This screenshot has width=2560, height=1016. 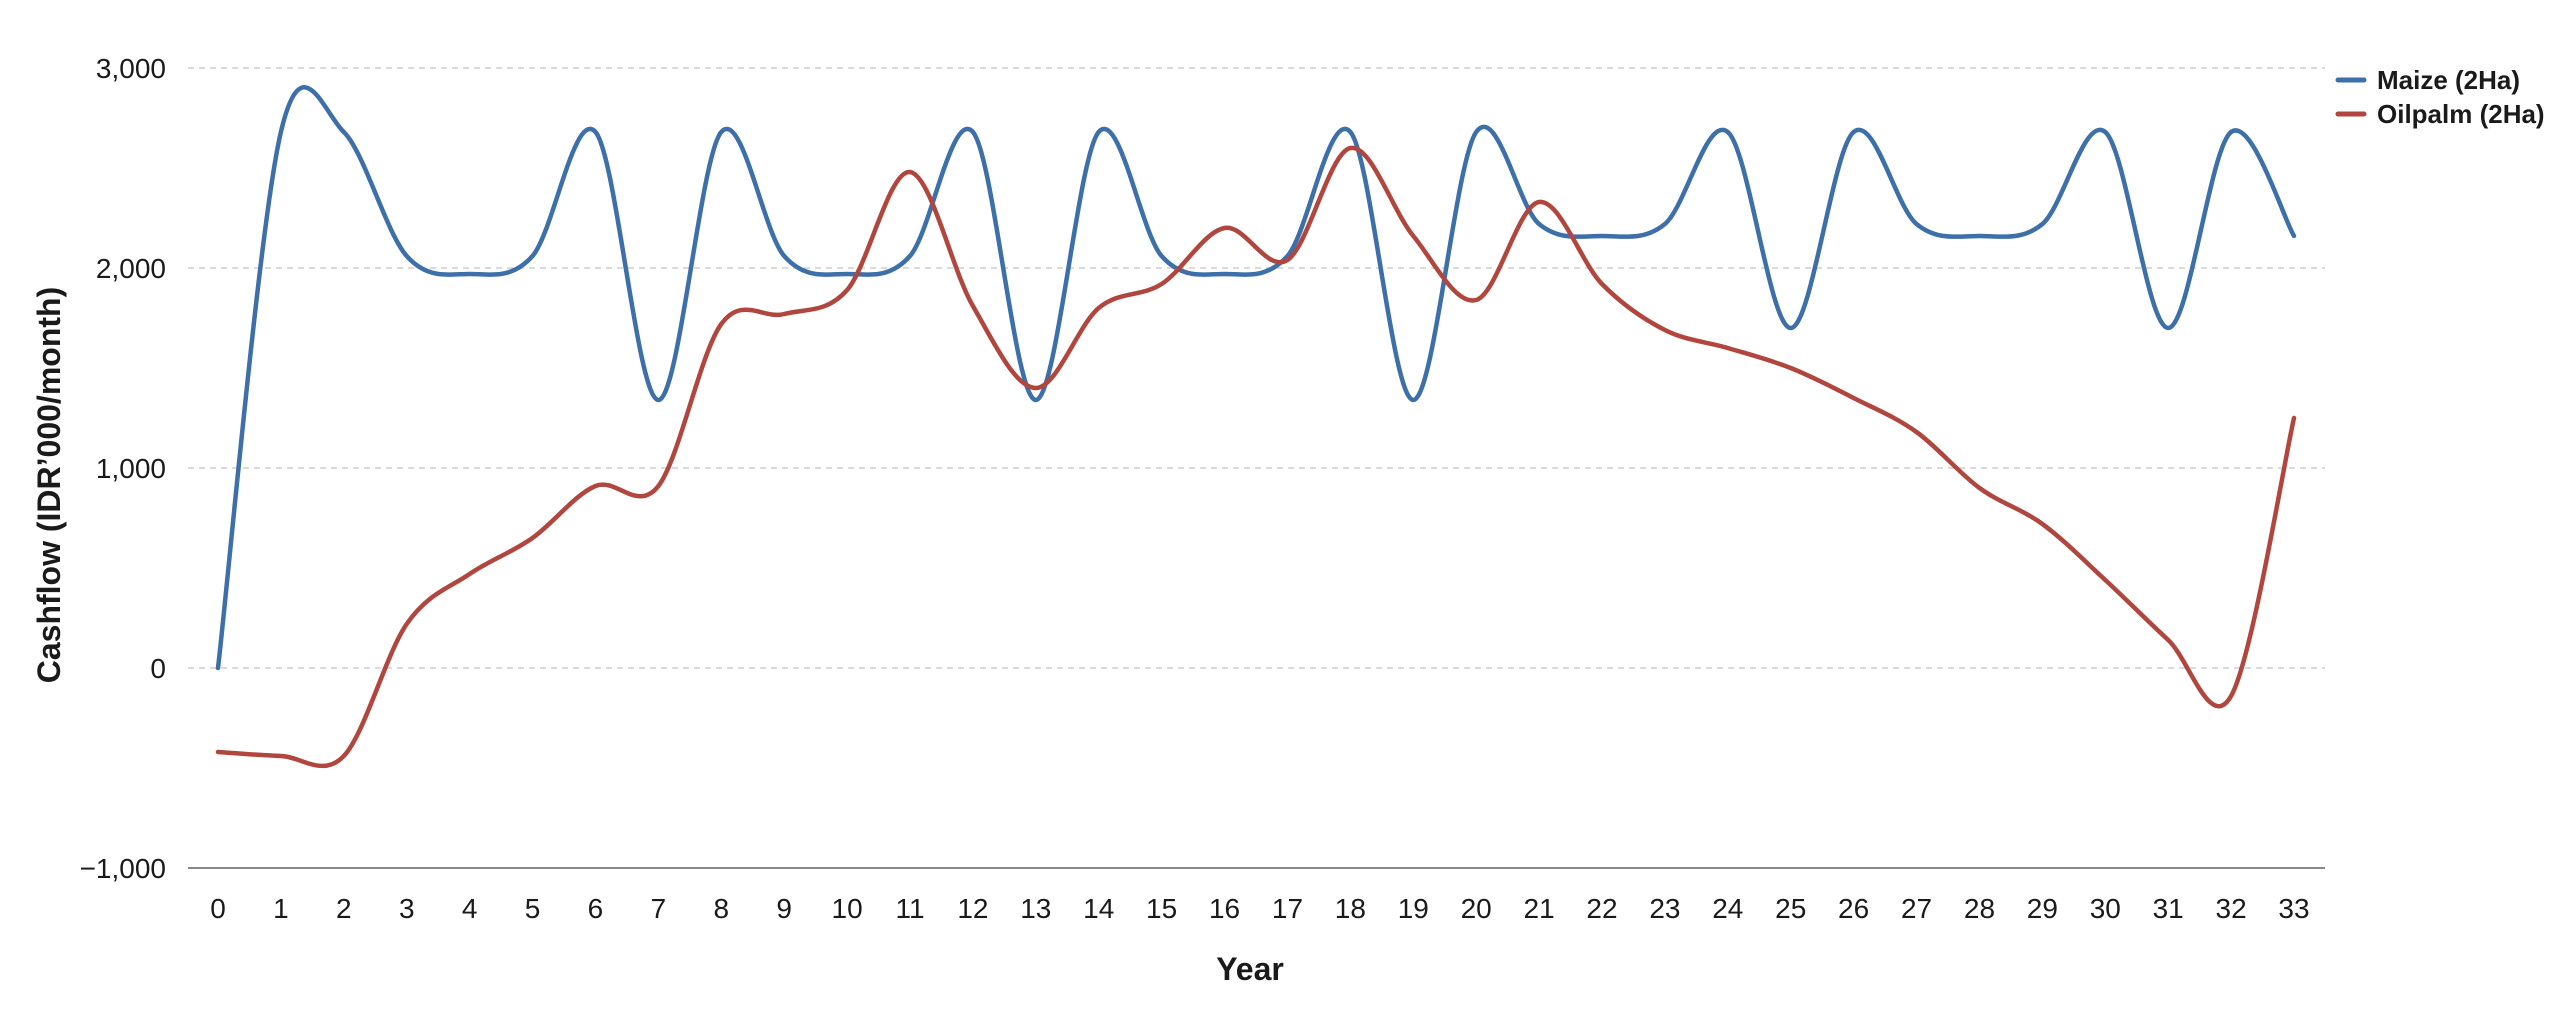 What do you see at coordinates (131, 68) in the screenshot?
I see `y-tick-label: 3,000` at bounding box center [131, 68].